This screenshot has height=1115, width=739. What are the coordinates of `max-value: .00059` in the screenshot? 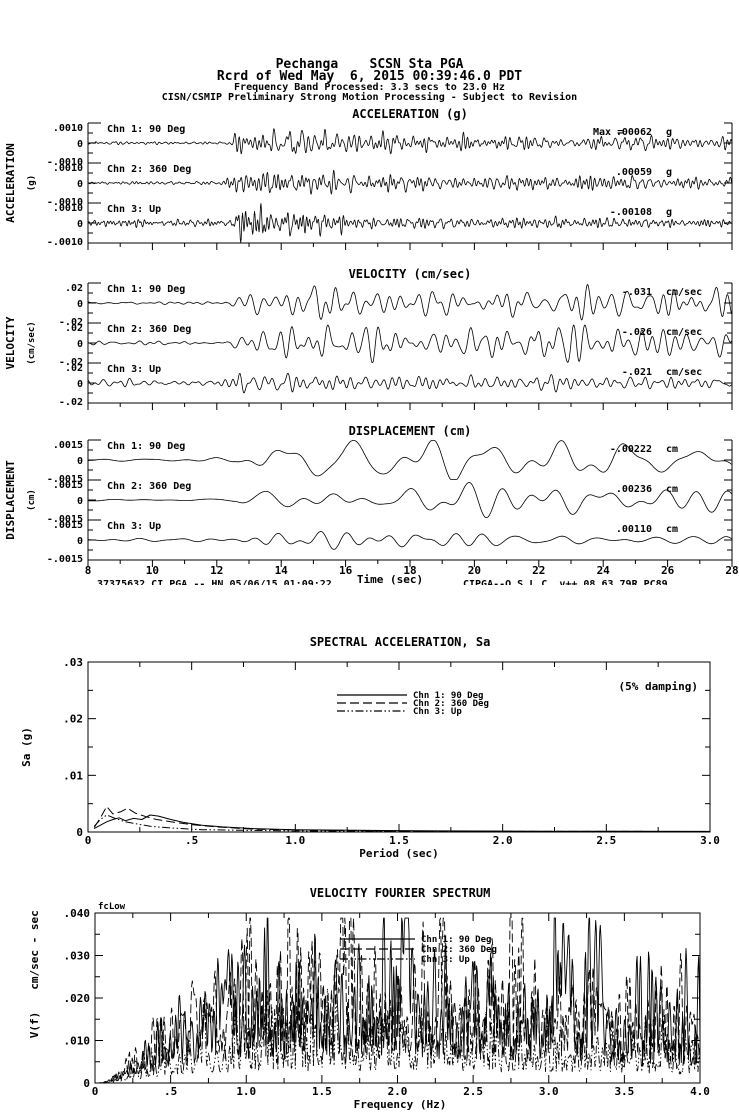 It's located at (634, 172).